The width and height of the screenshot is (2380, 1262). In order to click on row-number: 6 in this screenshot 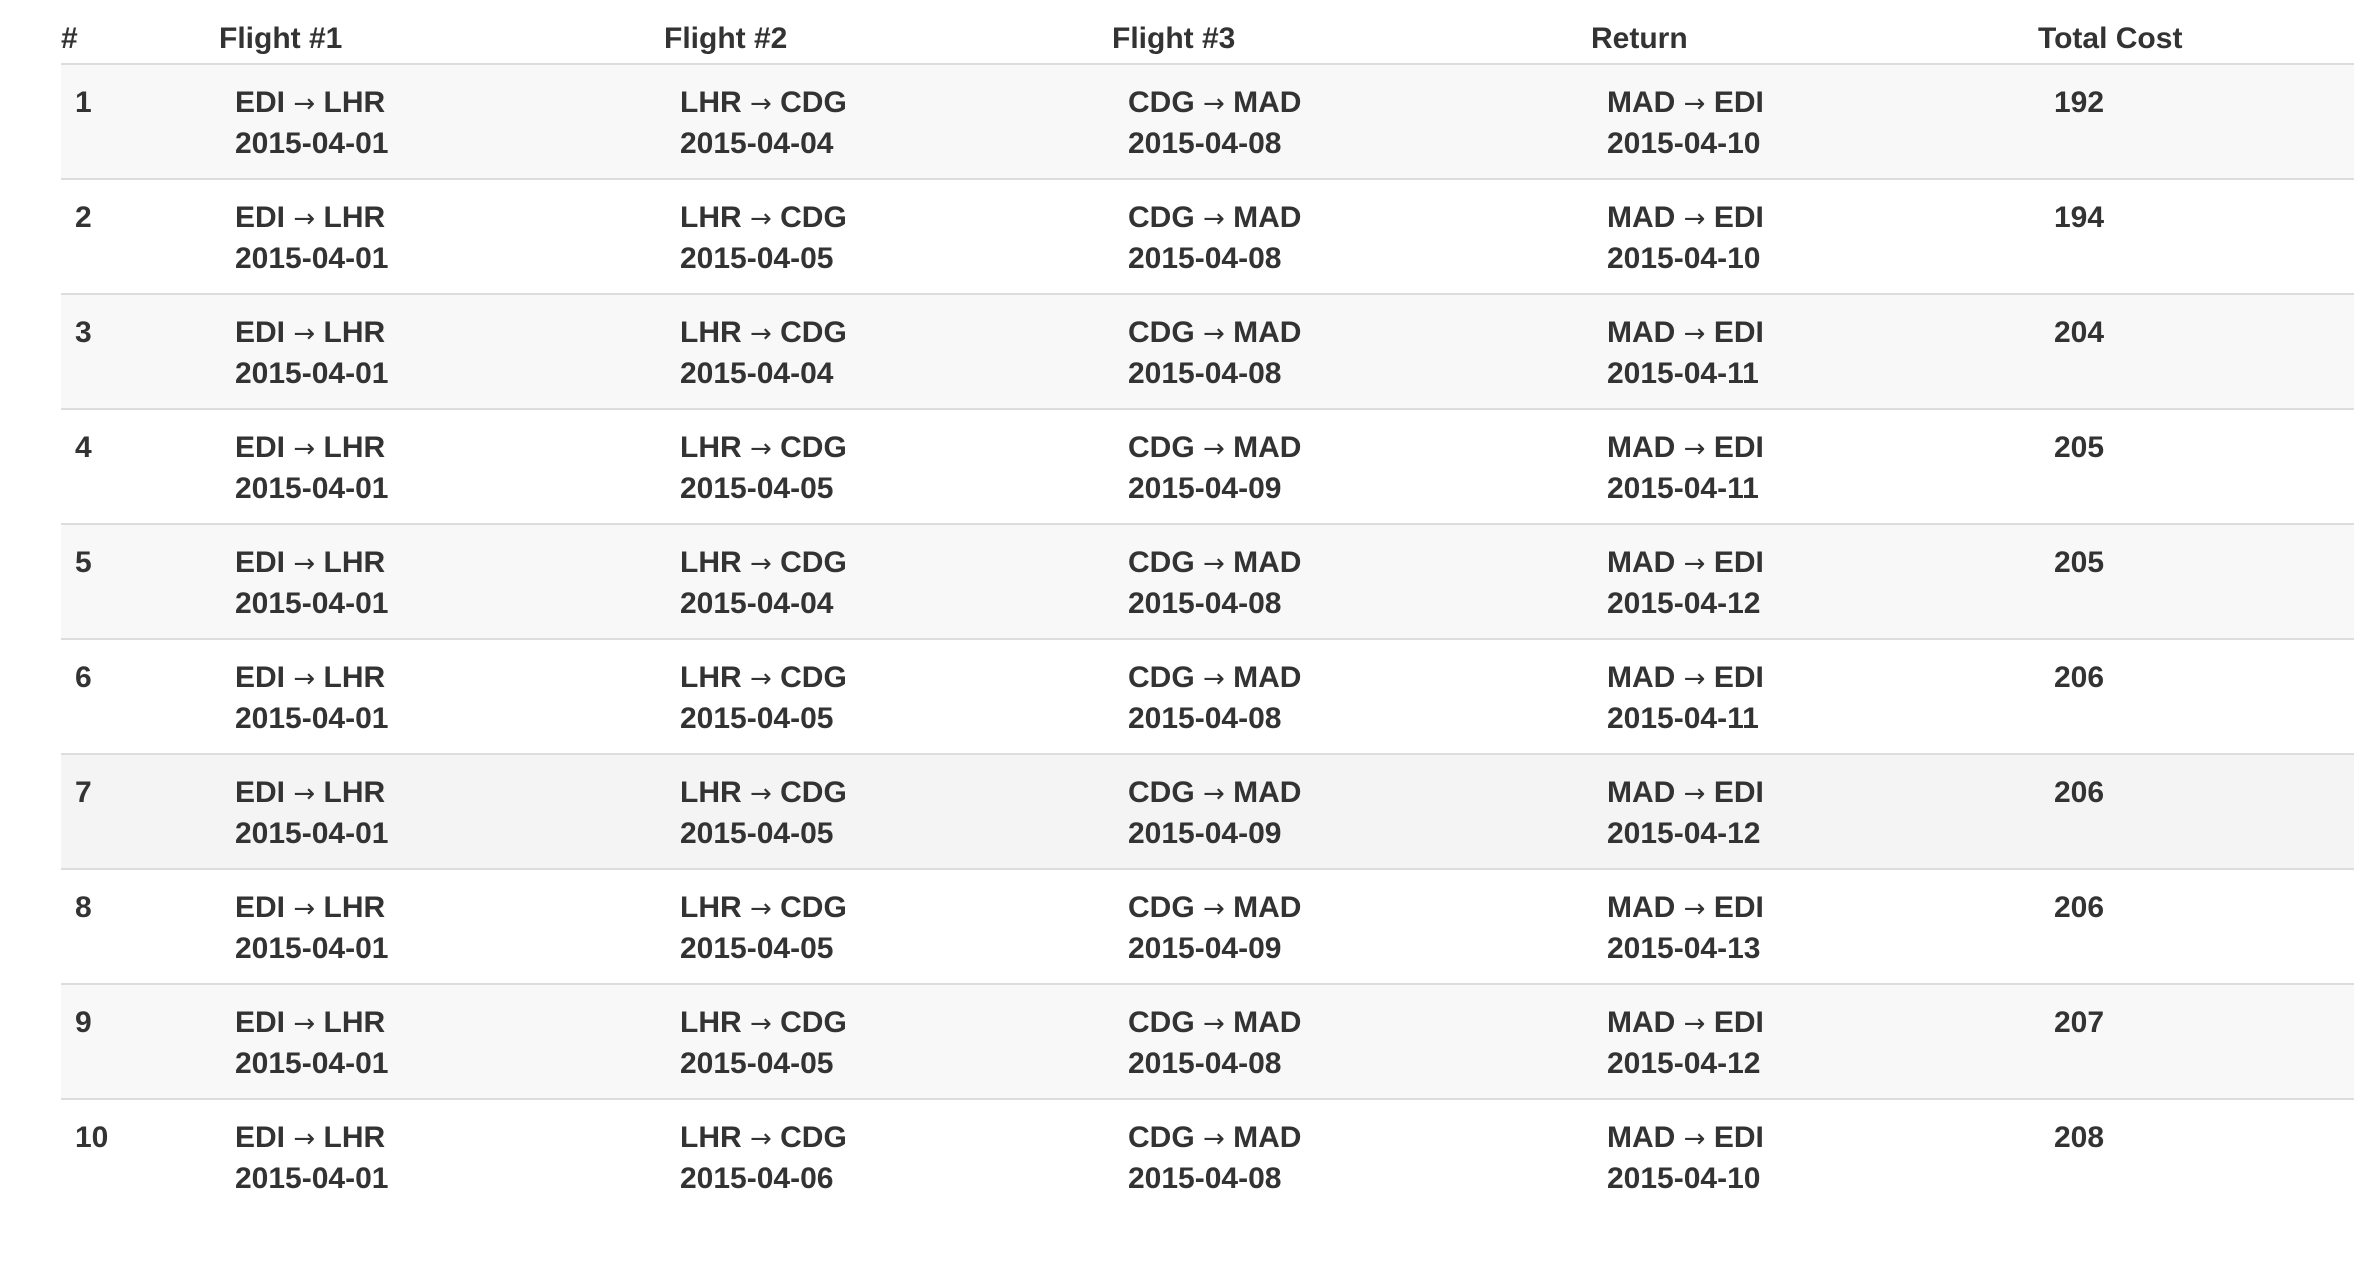, I will do `click(83, 677)`.